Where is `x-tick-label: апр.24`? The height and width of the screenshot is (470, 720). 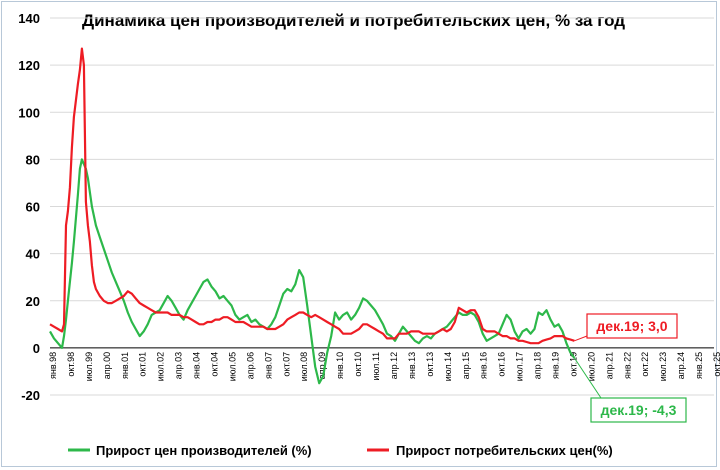
x-tick-label: апр.24 is located at coordinates (681, 365).